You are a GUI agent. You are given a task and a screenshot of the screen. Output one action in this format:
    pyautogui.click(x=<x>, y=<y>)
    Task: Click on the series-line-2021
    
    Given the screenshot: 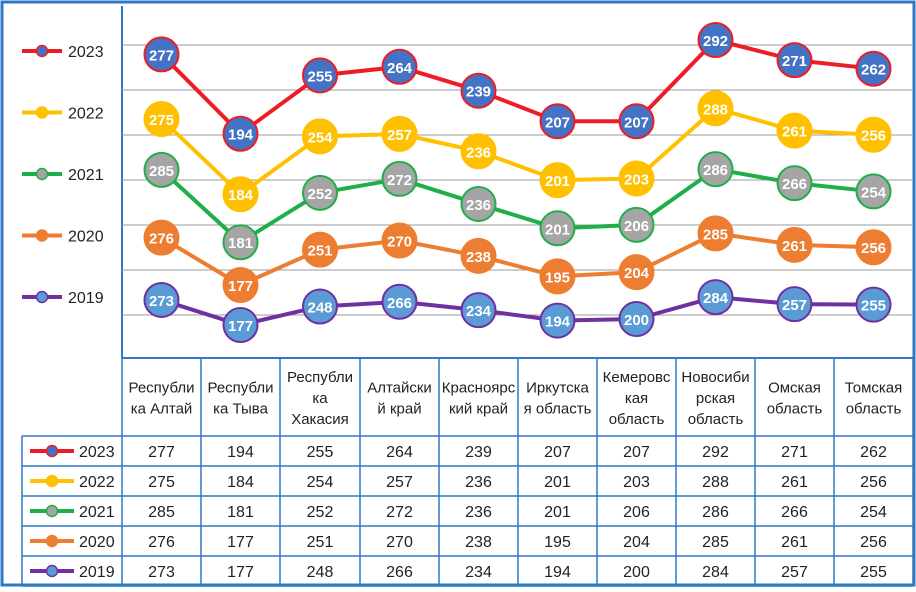 What is the action you would take?
    pyautogui.click(x=517, y=206)
    